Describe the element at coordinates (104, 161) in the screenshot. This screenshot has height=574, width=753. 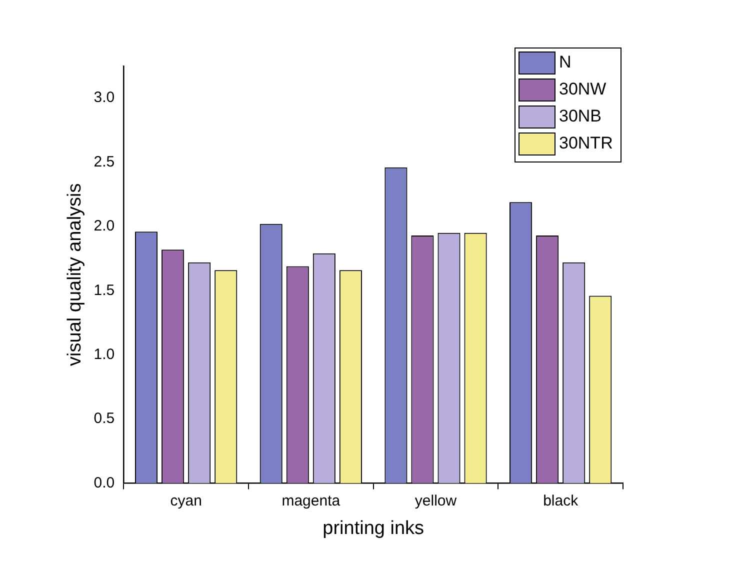
I see `y-tick-label: 2.5` at that location.